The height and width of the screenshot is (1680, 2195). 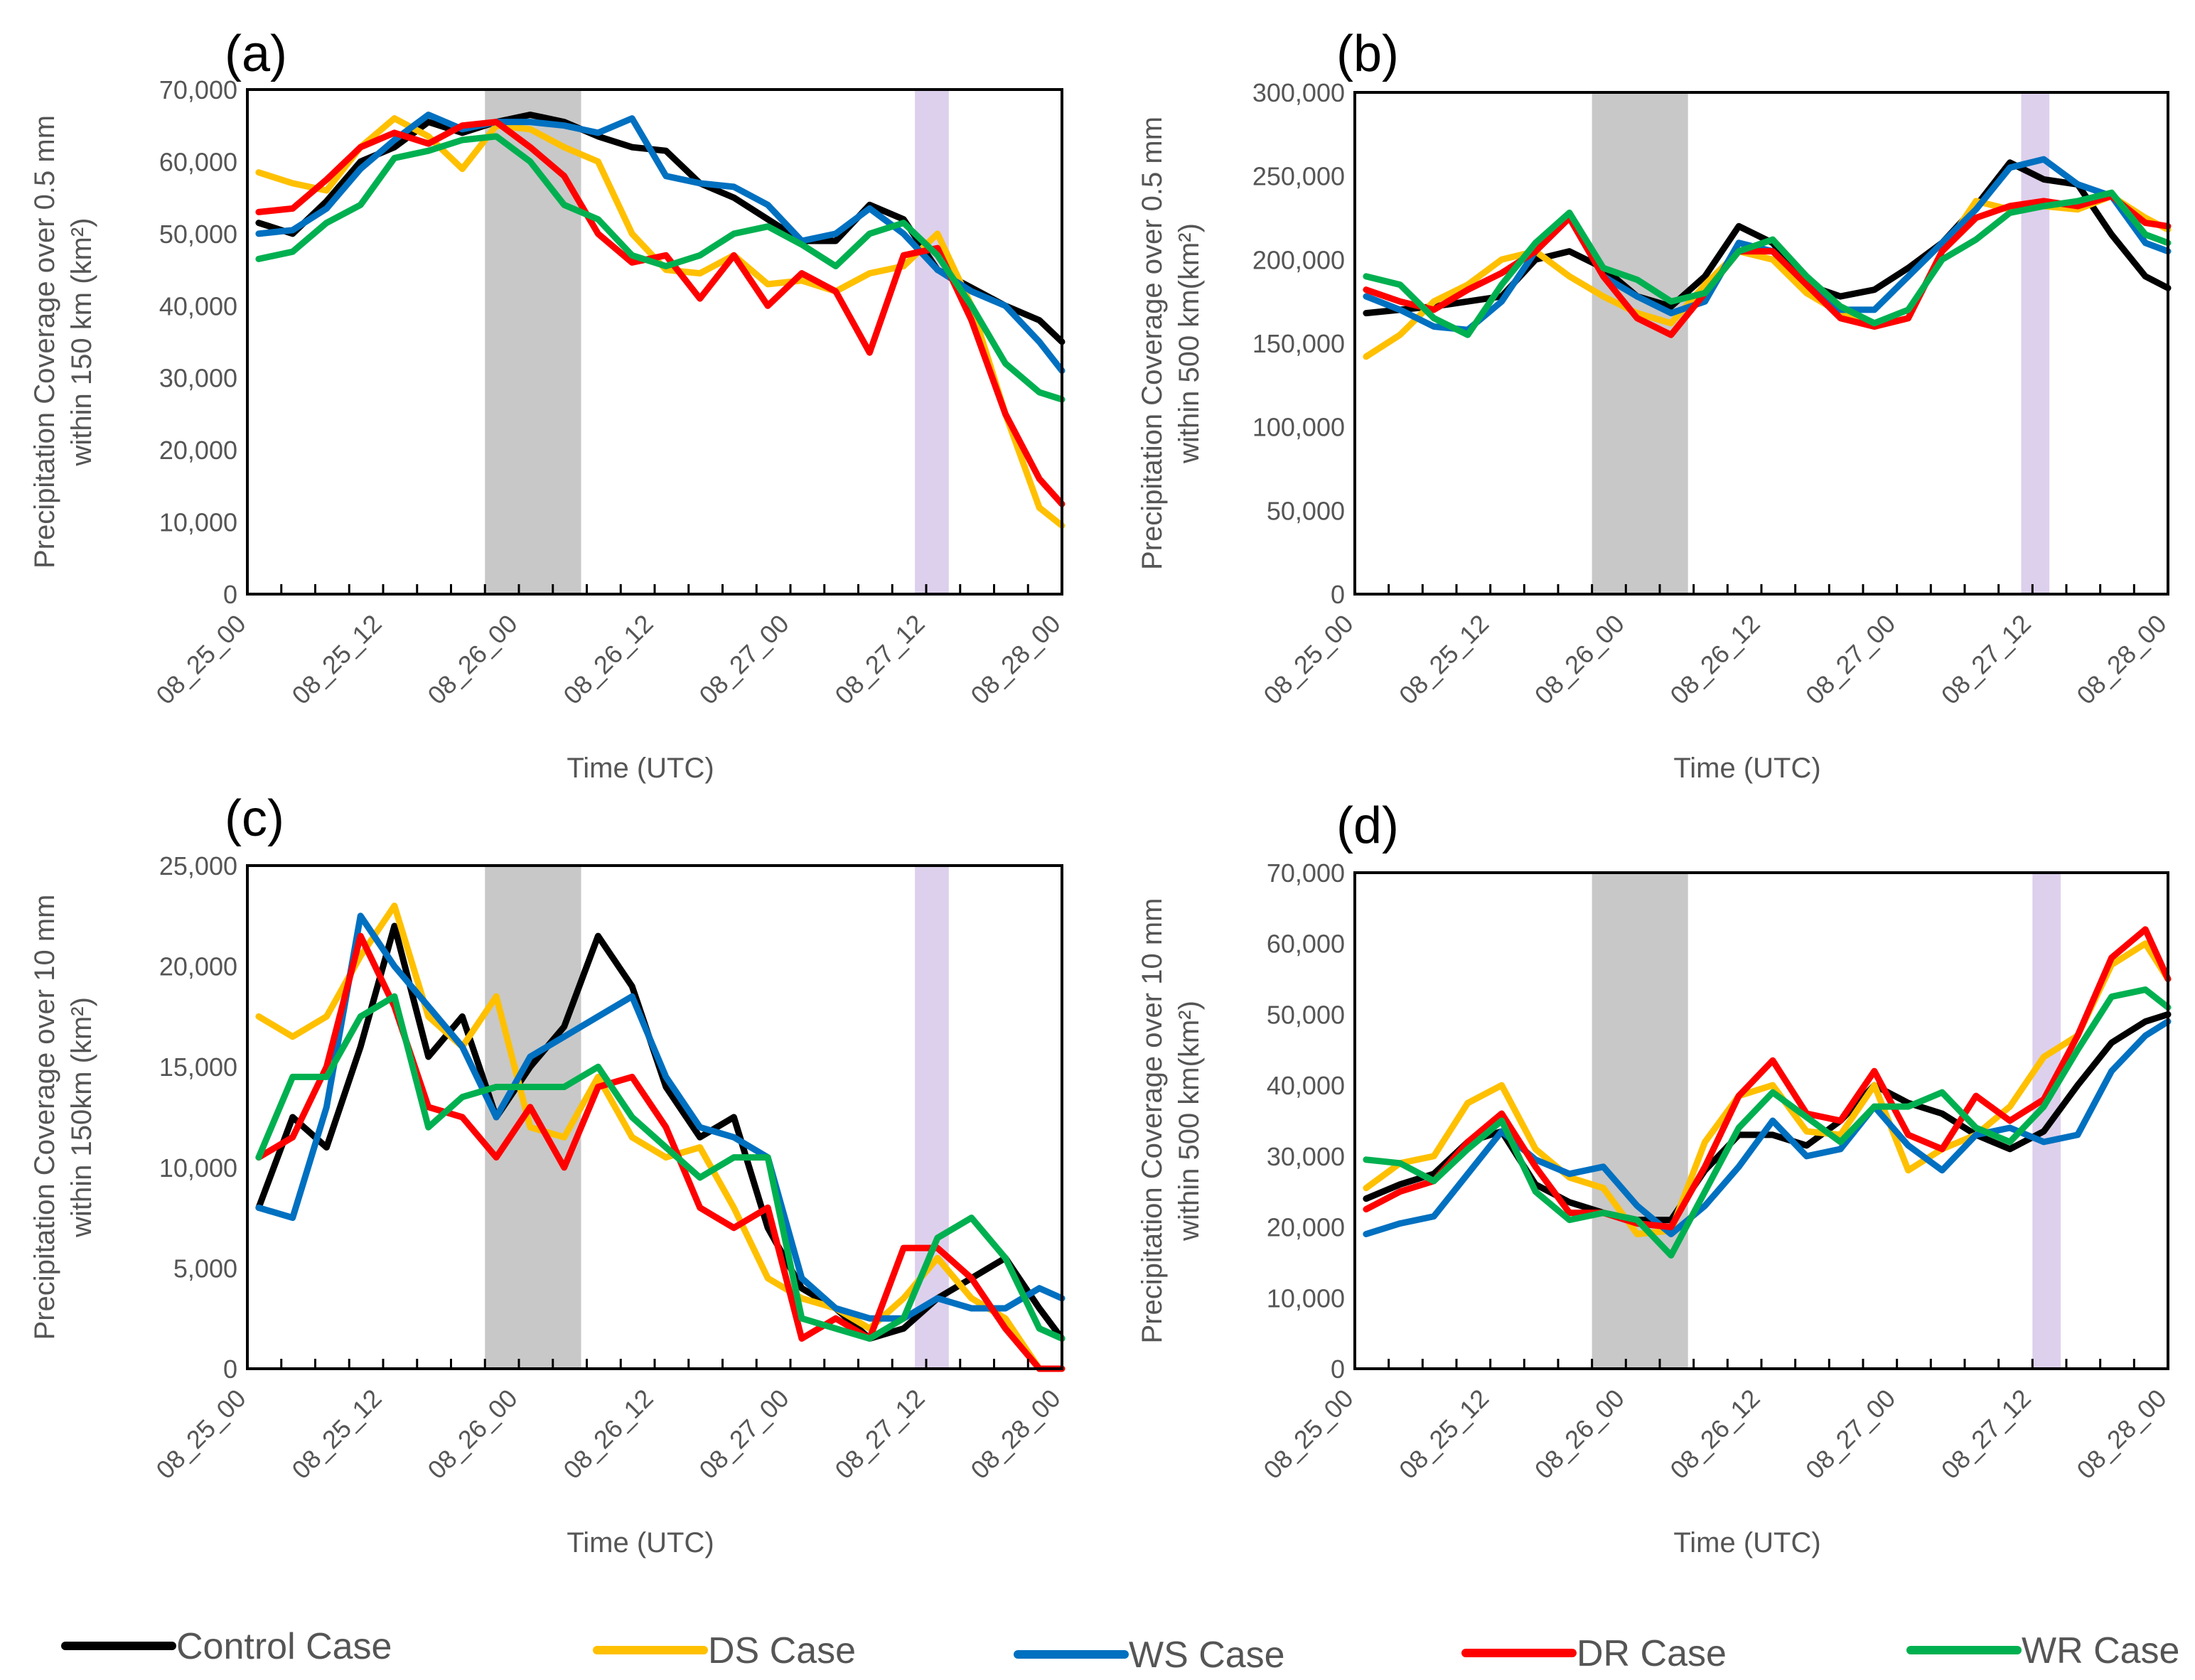 I want to click on legend-item-ds-case: DS Case, so click(x=724, y=1651).